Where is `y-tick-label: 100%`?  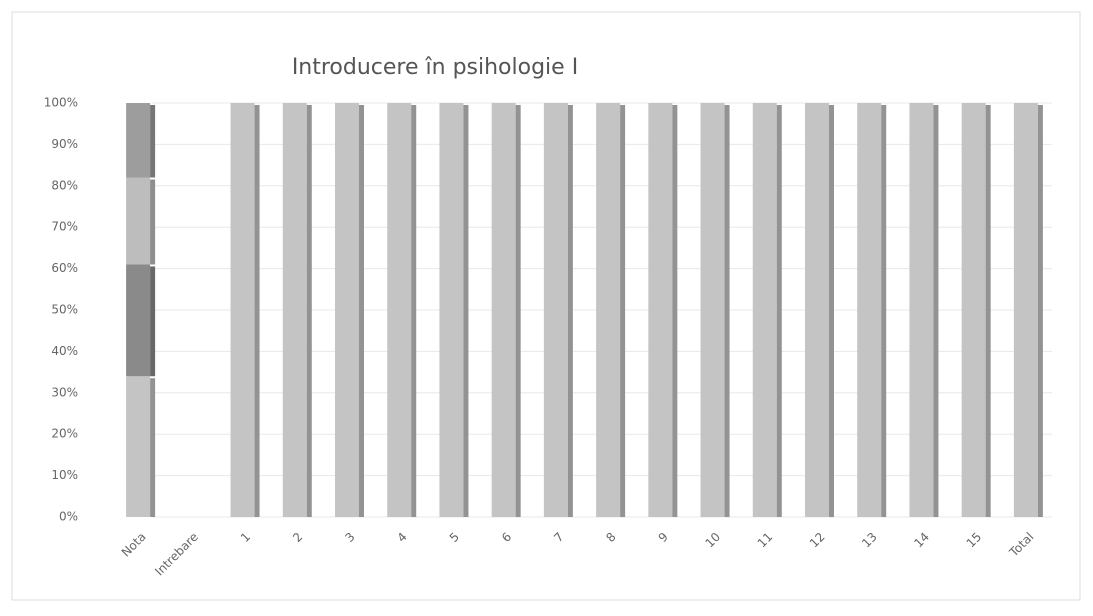
y-tick-label: 100% is located at coordinates (61, 103).